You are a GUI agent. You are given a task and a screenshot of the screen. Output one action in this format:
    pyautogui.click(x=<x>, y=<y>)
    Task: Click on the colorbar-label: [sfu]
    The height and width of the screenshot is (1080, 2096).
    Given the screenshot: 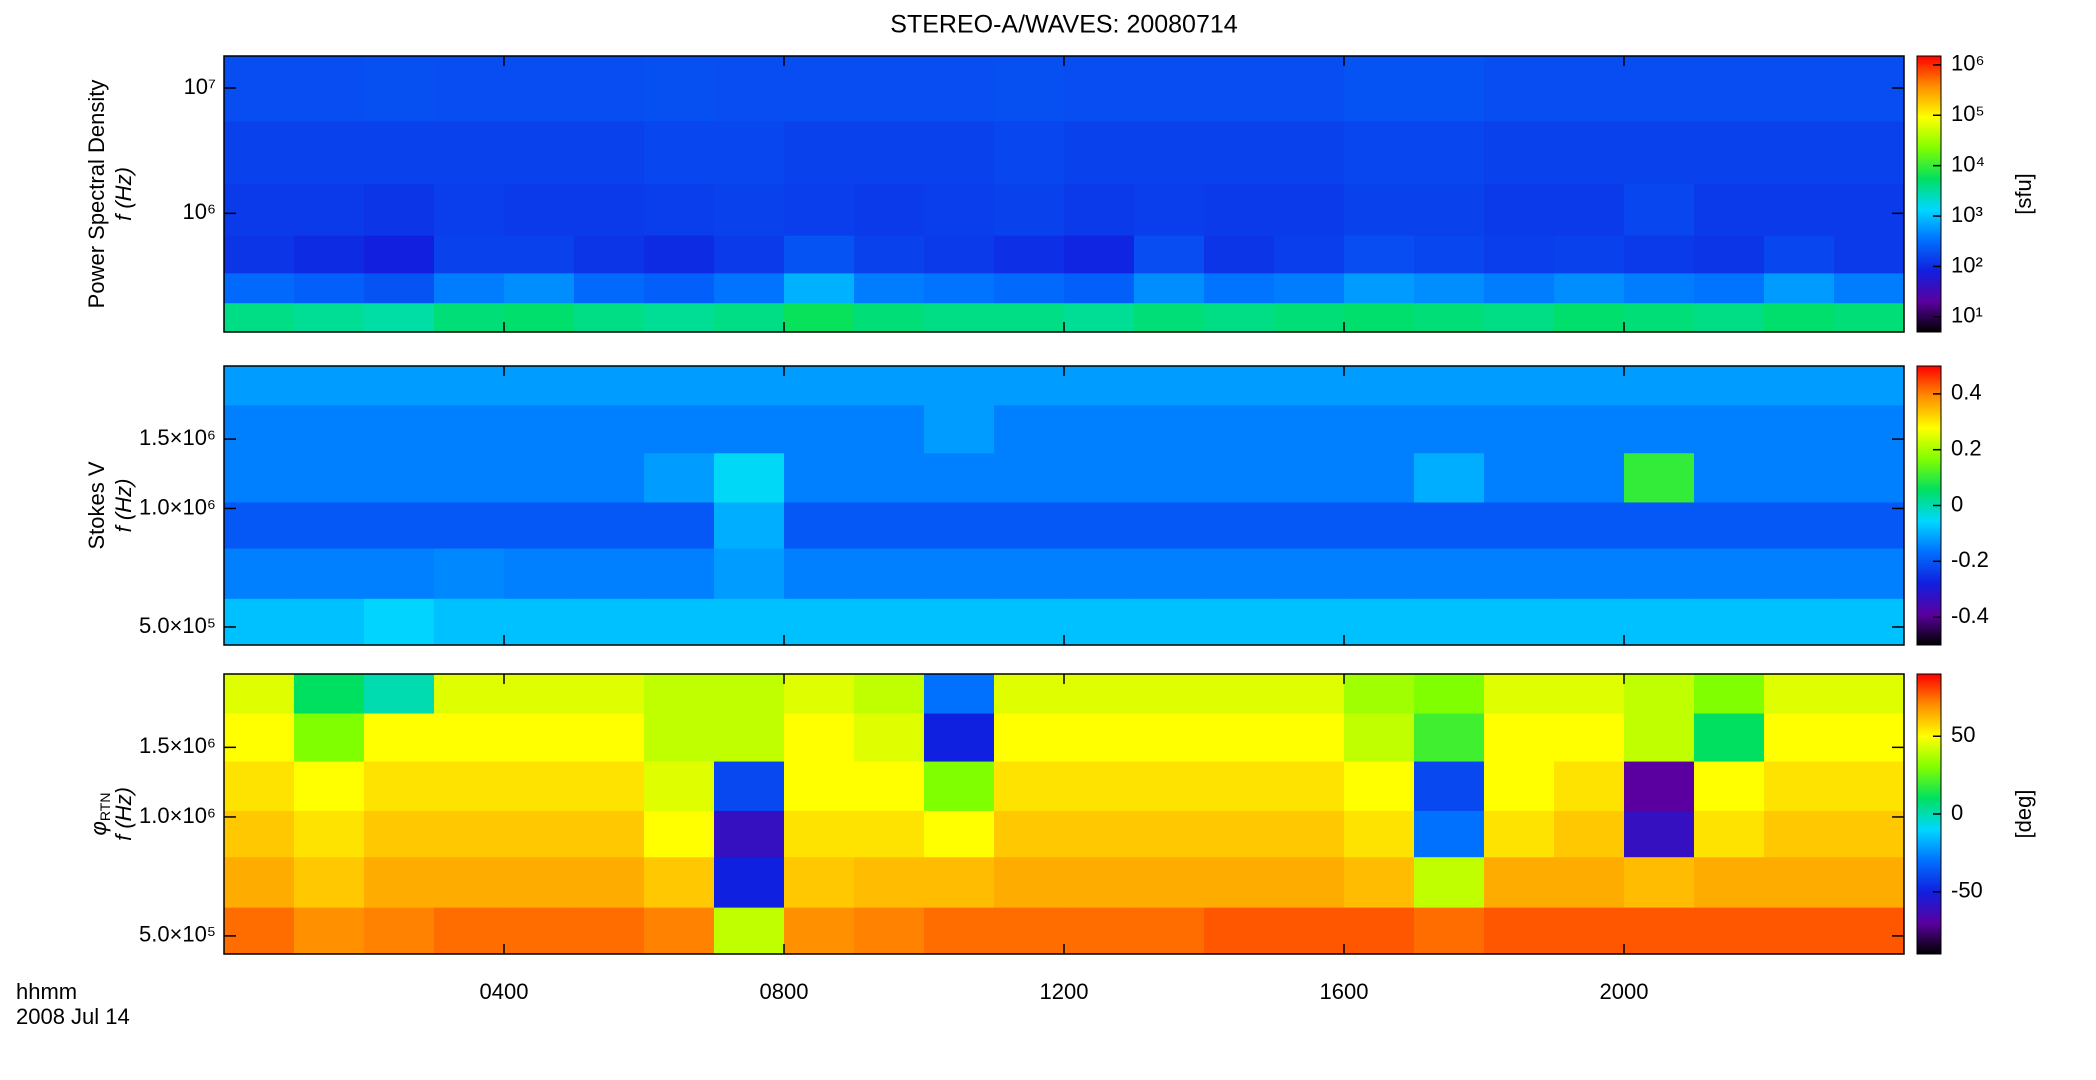 What is the action you would take?
    pyautogui.click(x=2023, y=194)
    